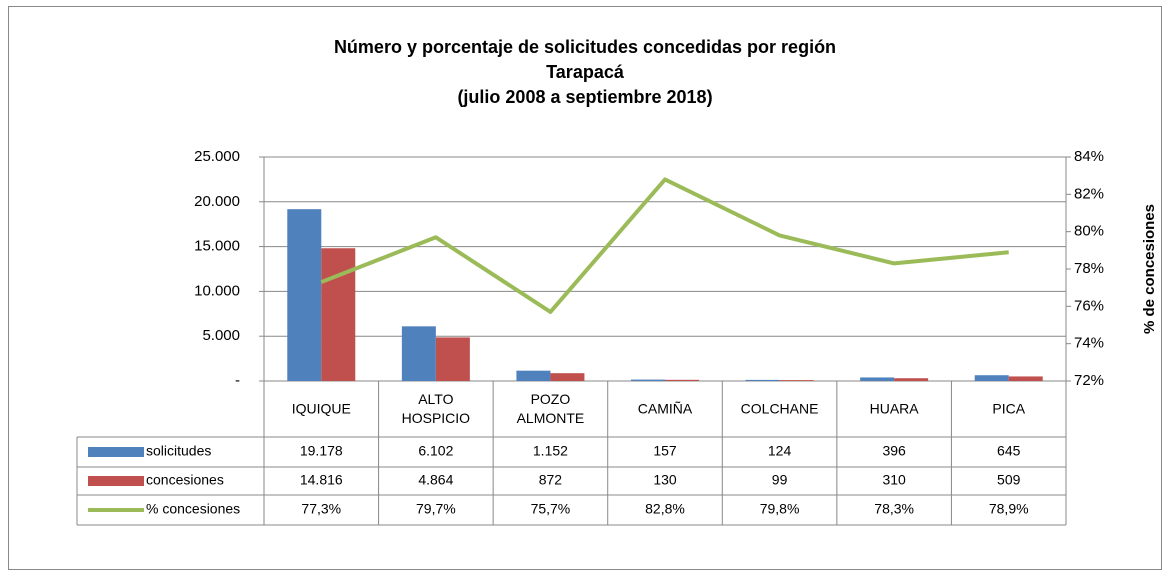  What do you see at coordinates (894, 408) in the screenshot?
I see `x-tick-label: HUARA` at bounding box center [894, 408].